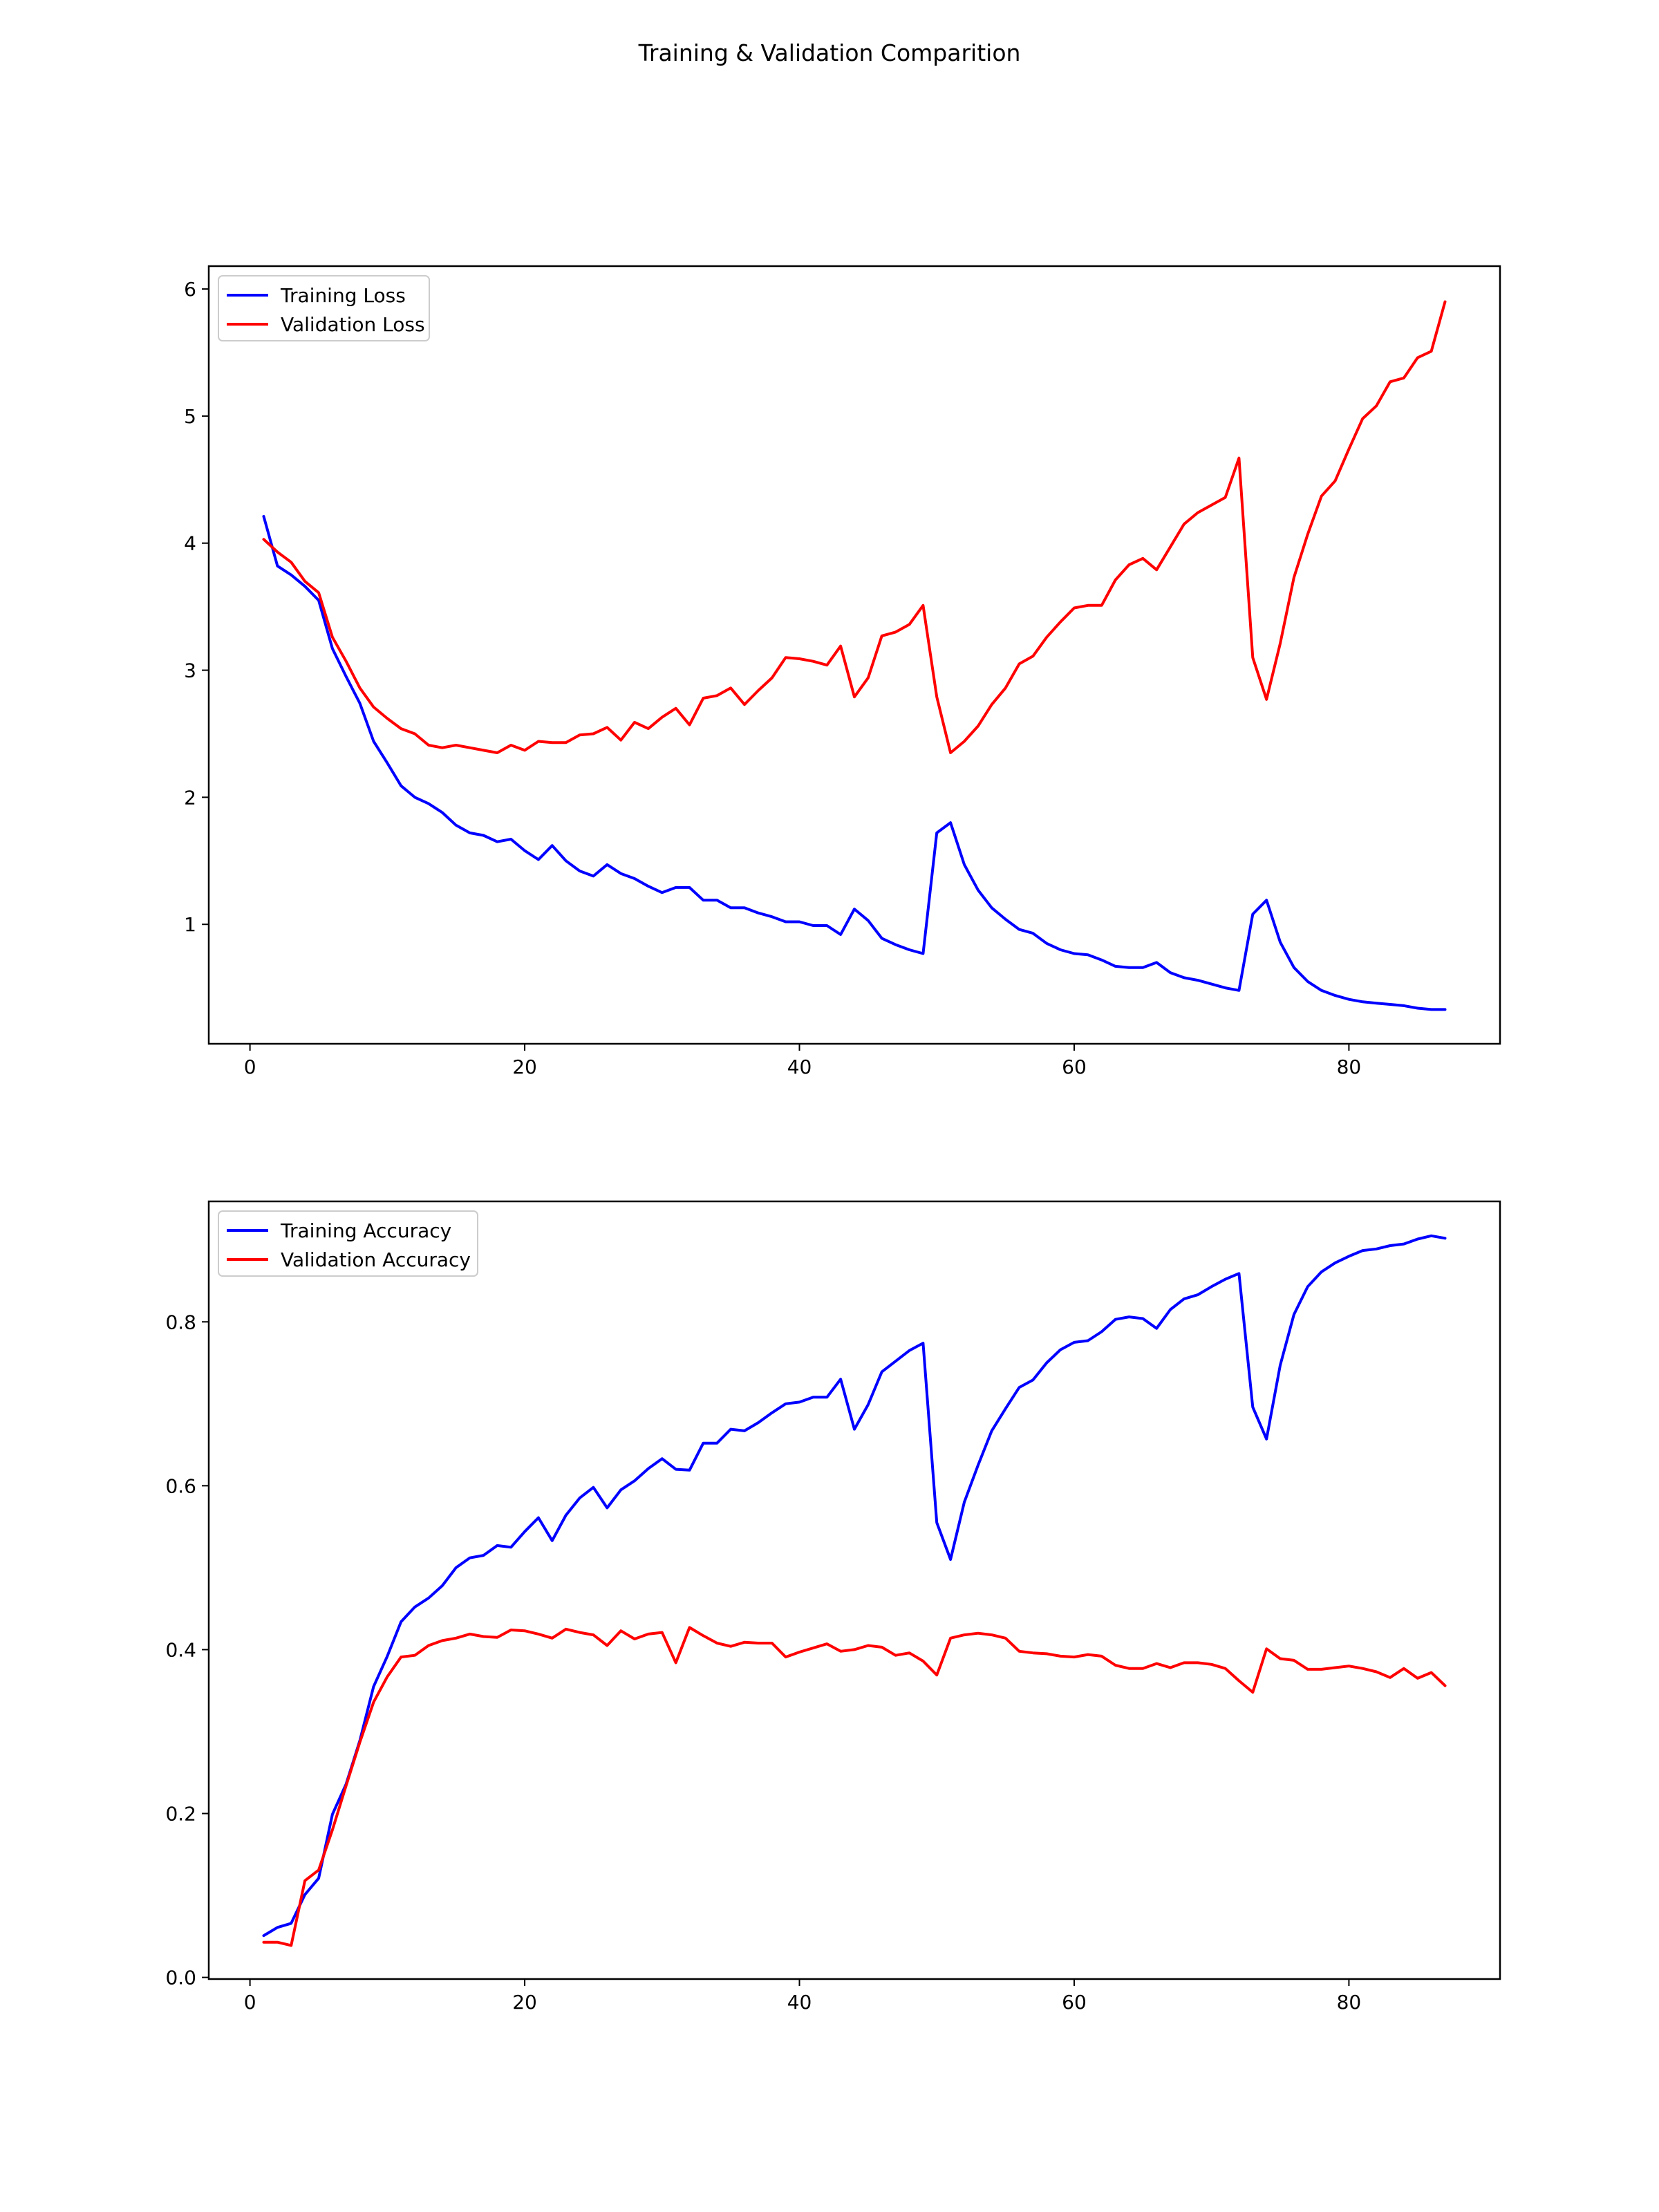 This screenshot has height=2212, width=1659. Describe the element at coordinates (190, 289) in the screenshot. I see `y-tick-label: 6` at that location.